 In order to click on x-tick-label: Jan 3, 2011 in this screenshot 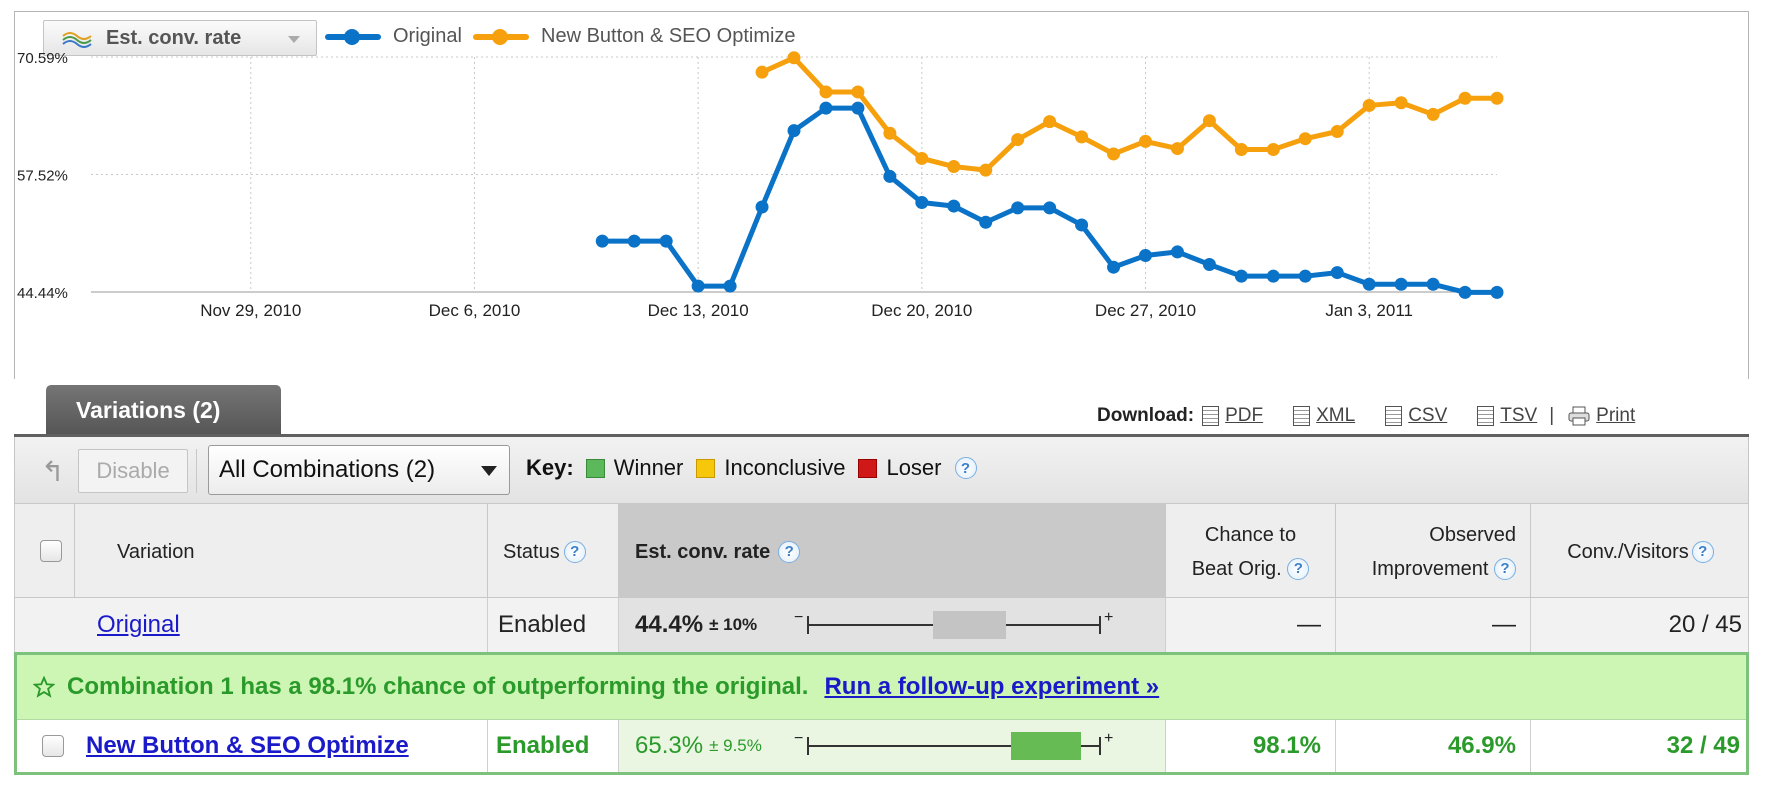, I will do `click(1369, 310)`.